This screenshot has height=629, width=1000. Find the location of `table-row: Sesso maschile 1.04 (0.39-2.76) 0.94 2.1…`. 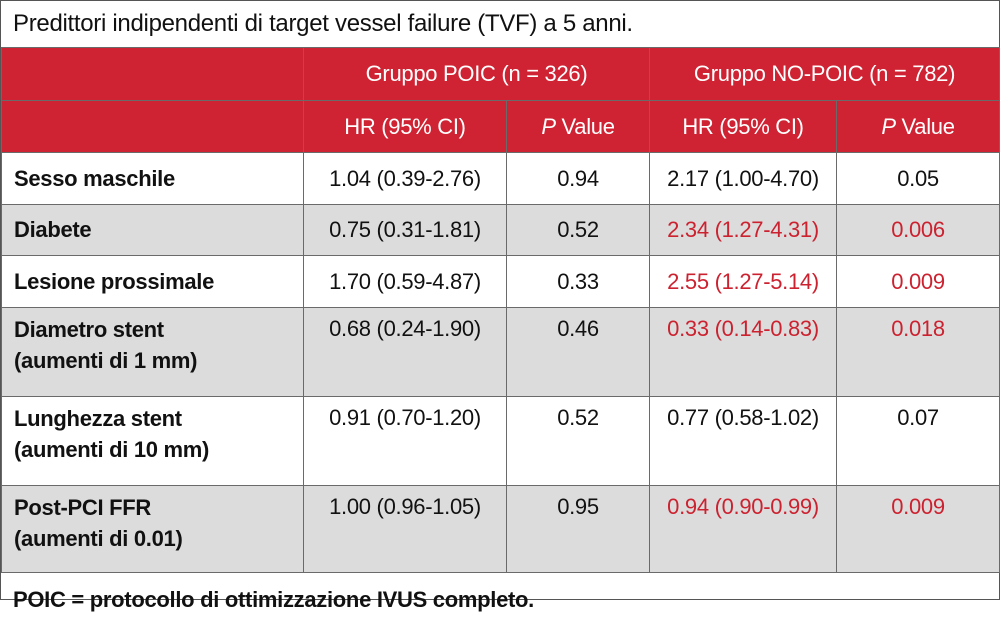

table-row: Sesso maschile 1.04 (0.39-2.76) 0.94 2.1… is located at coordinates (500, 178).